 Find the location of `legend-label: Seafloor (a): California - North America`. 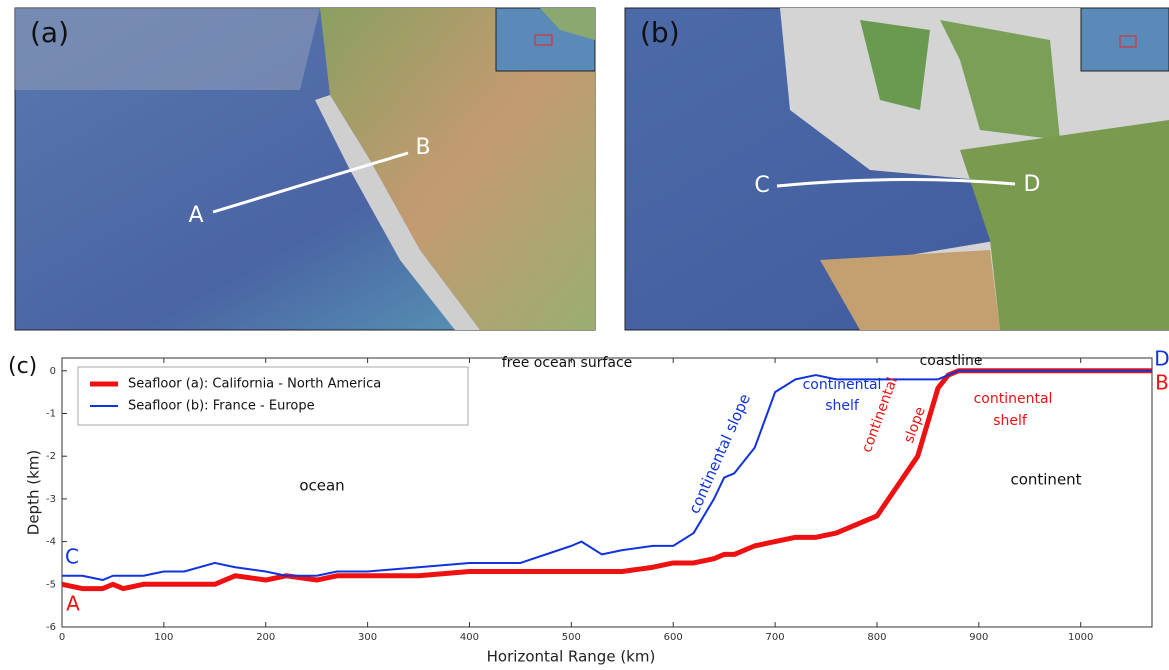

legend-label: Seafloor (a): California - North America is located at coordinates (254, 384).